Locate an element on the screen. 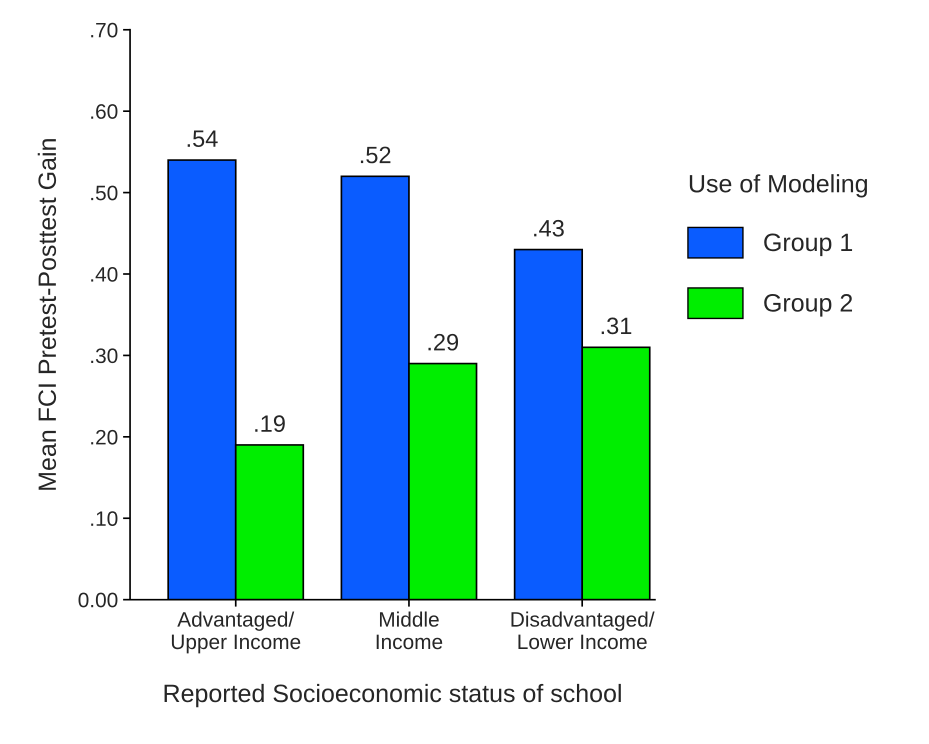 The width and height of the screenshot is (929, 744). data-label: .29 is located at coordinates (443, 342).